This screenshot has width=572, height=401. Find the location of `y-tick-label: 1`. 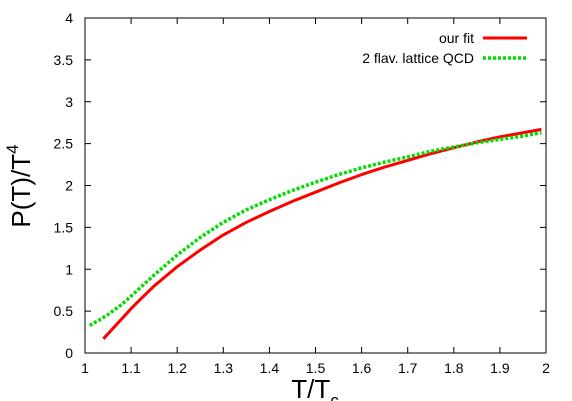

y-tick-label: 1 is located at coordinates (69, 269).